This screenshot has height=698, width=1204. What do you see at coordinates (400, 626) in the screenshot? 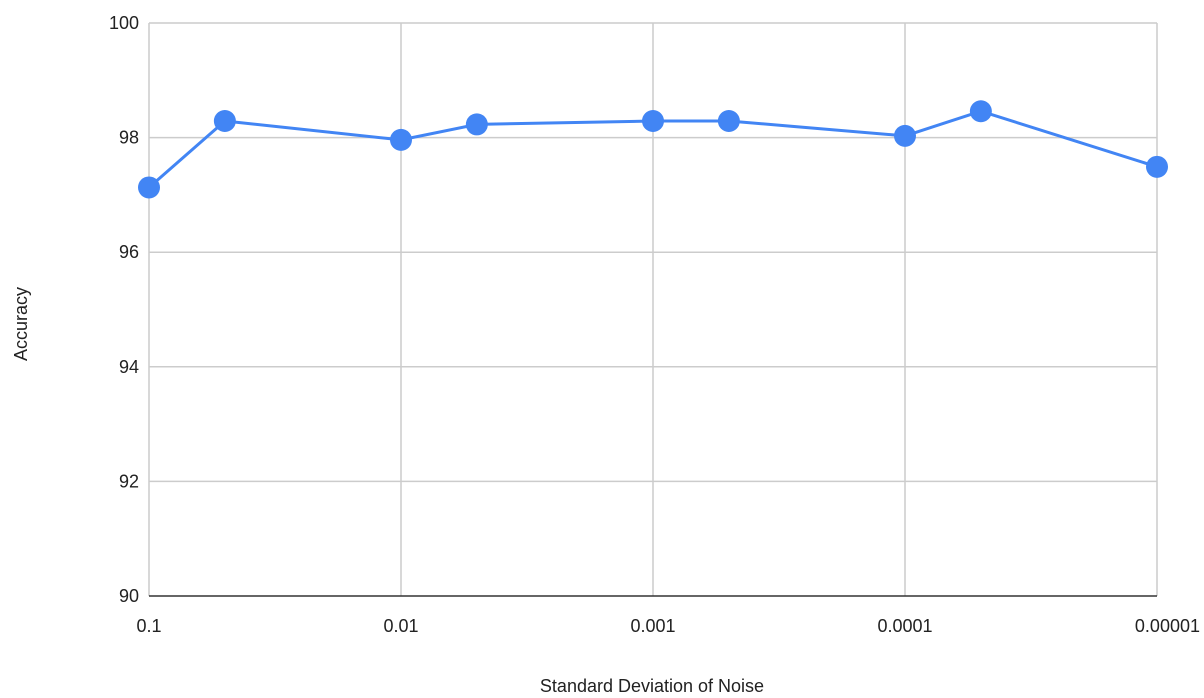
I see `x-tick-label: 0.01` at bounding box center [400, 626].